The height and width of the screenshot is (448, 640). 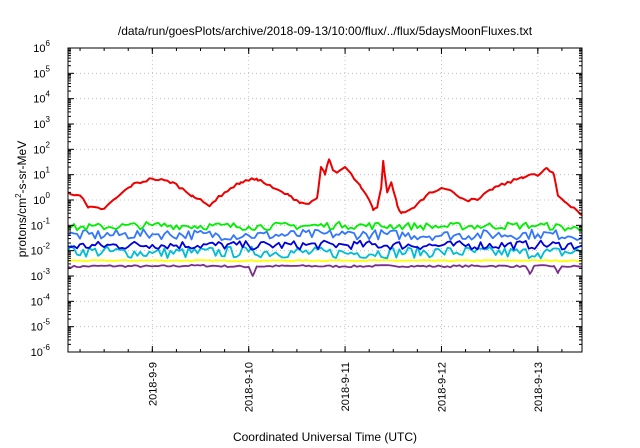 What do you see at coordinates (41, 250) in the screenshot?
I see `y-tick-label: 10⁻²` at bounding box center [41, 250].